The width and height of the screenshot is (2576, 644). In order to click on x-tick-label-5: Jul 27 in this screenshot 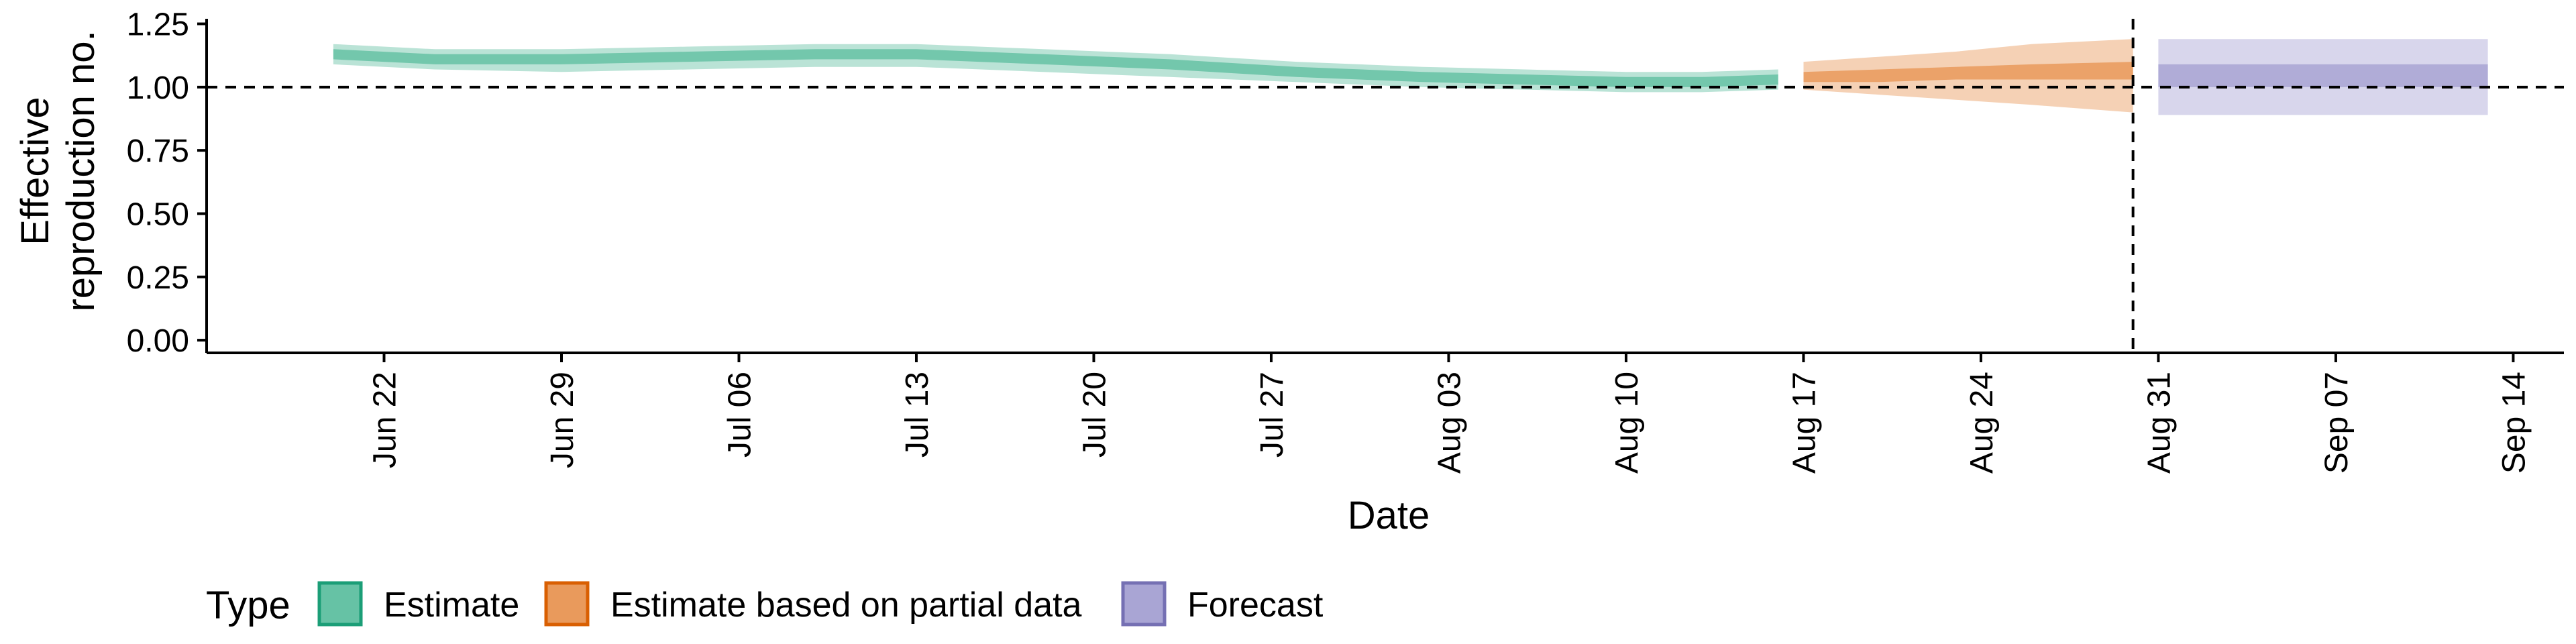, I will do `click(1272, 415)`.